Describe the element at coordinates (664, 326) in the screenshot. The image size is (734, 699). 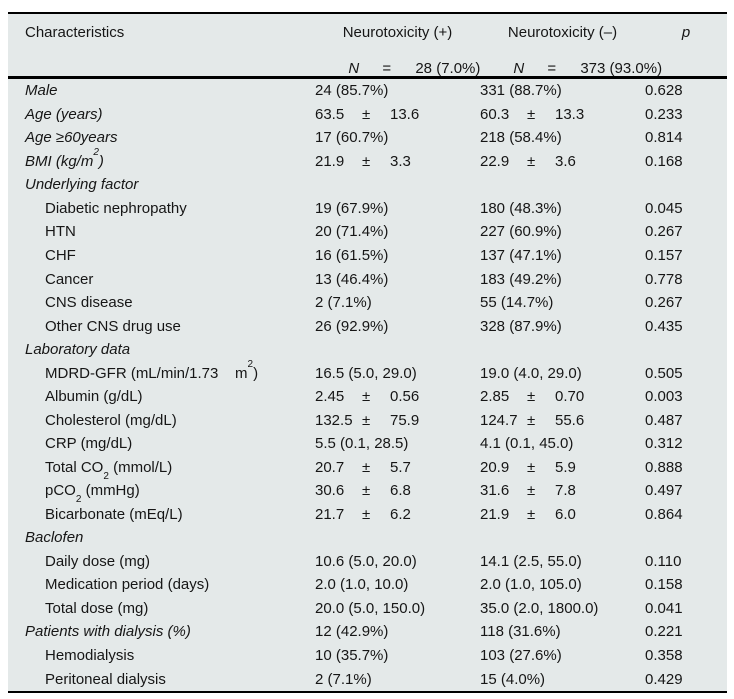
I see `p-value: 0.435` at that location.